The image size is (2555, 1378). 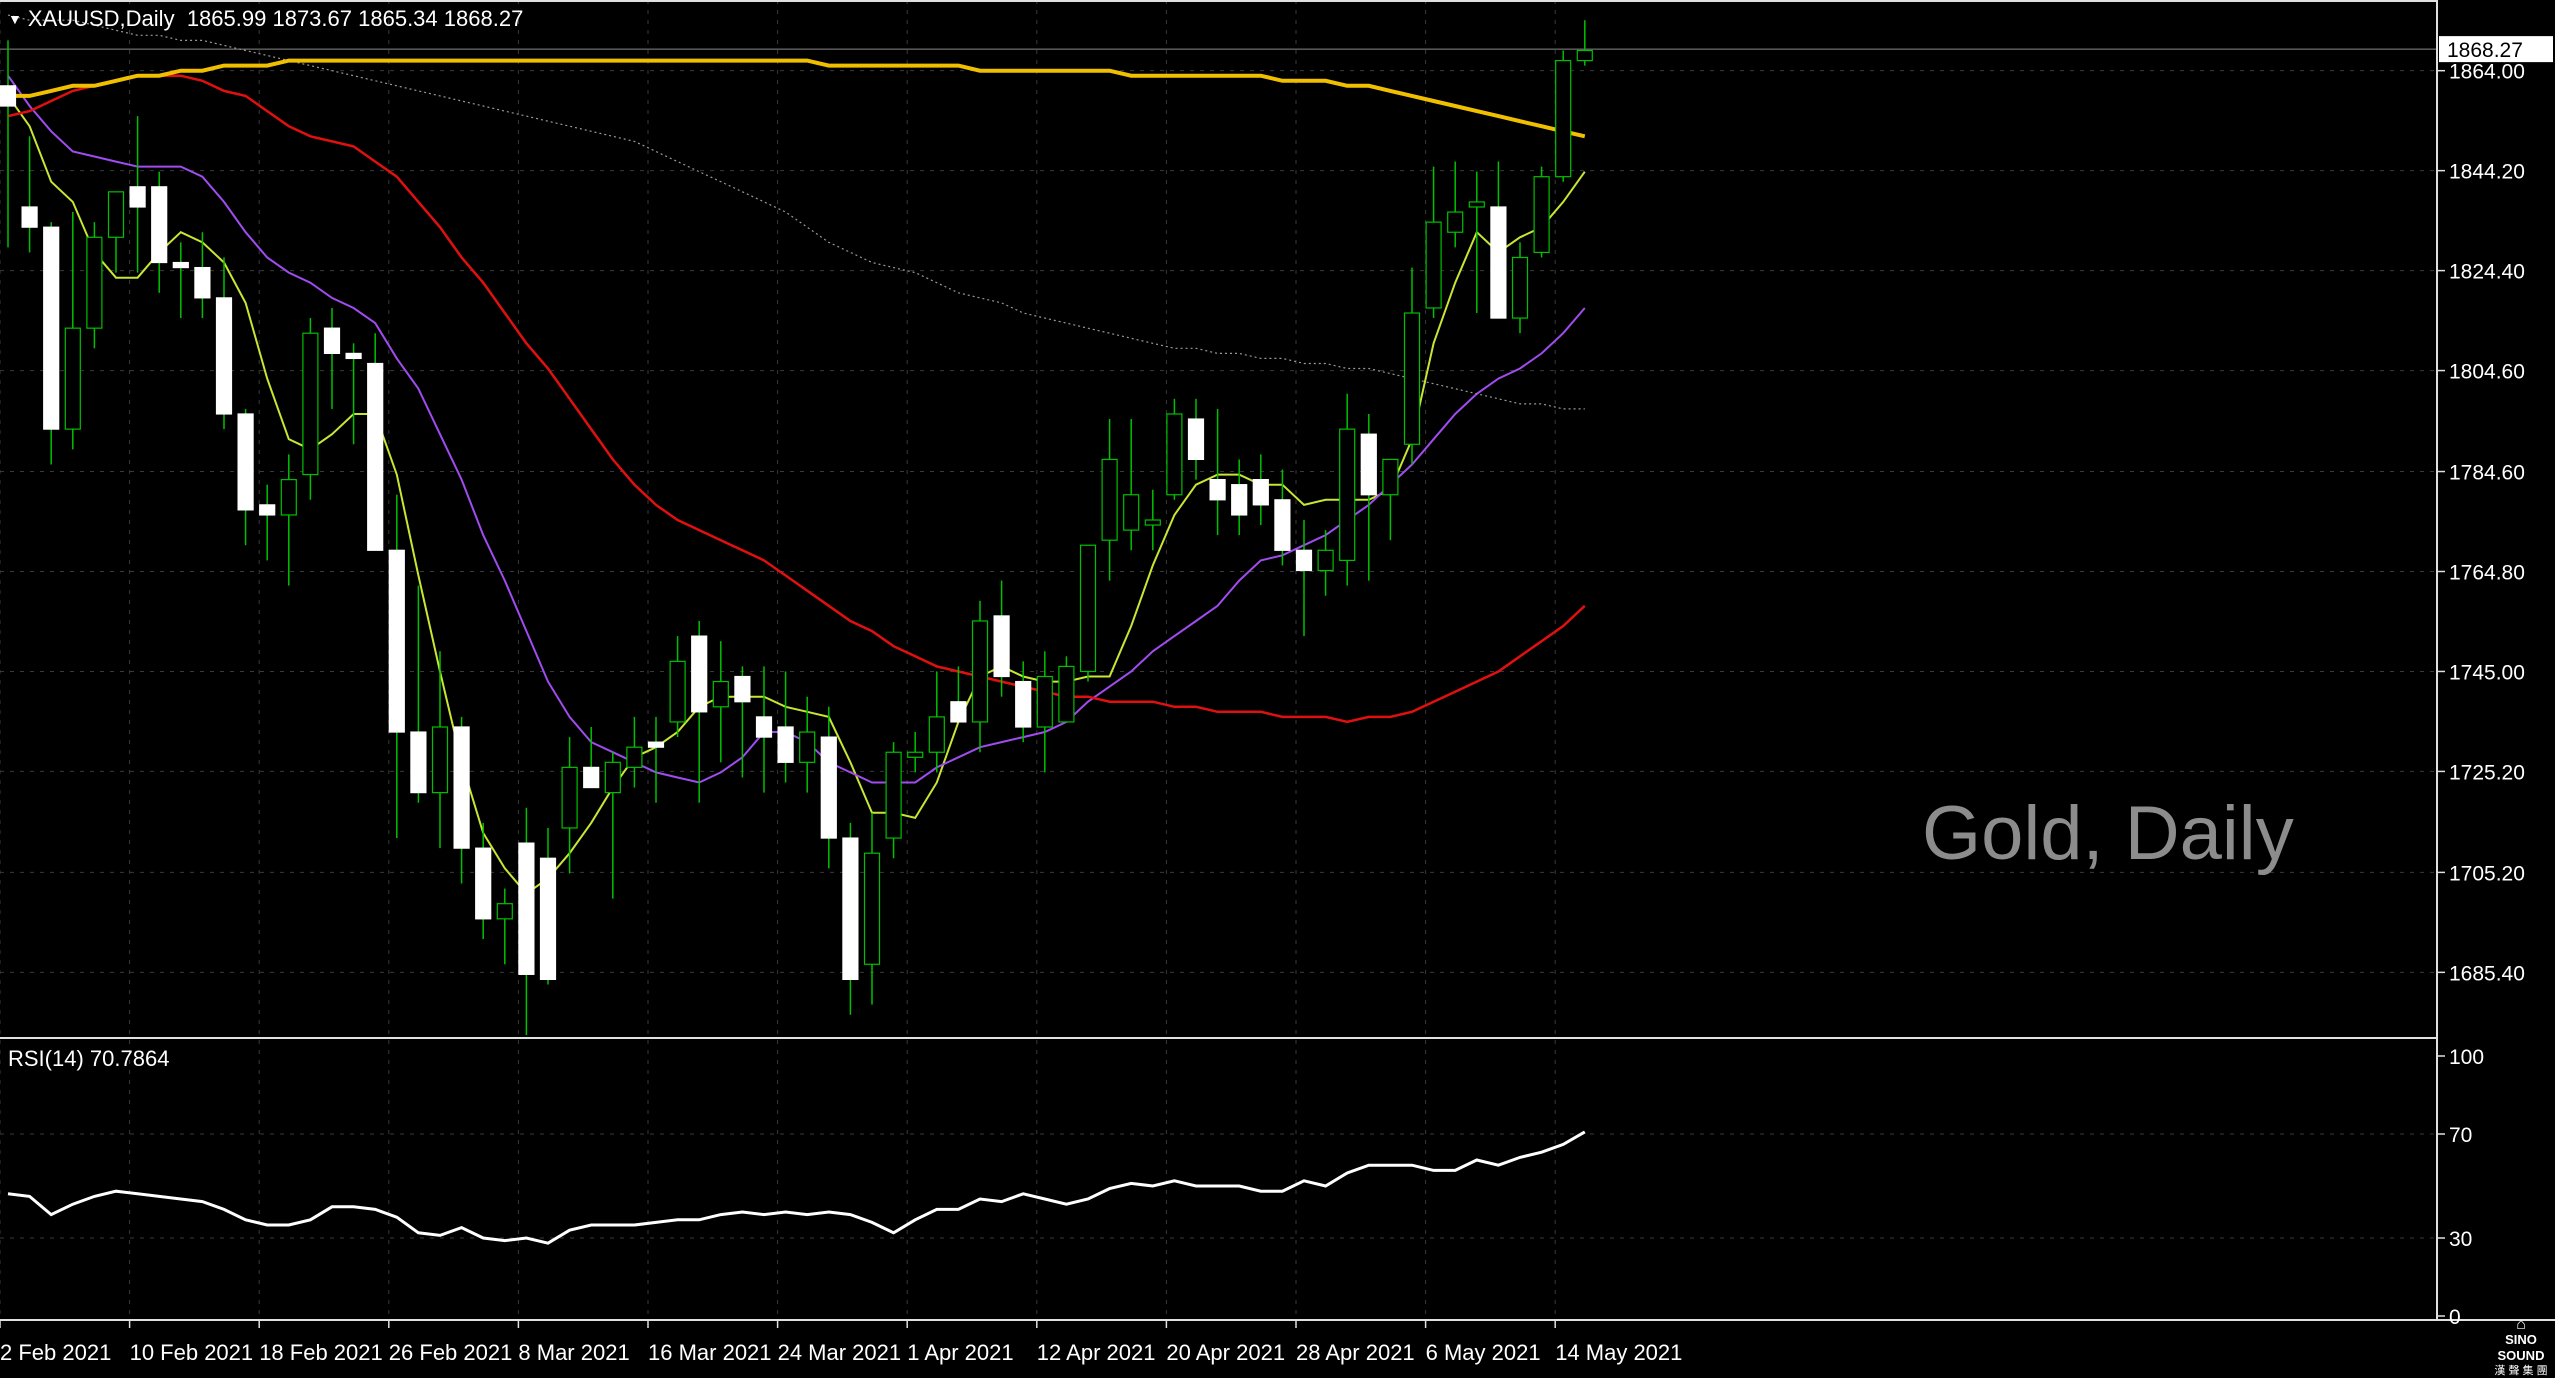 I want to click on time-tick-label: 10 Feb 2021, so click(x=192, y=1352).